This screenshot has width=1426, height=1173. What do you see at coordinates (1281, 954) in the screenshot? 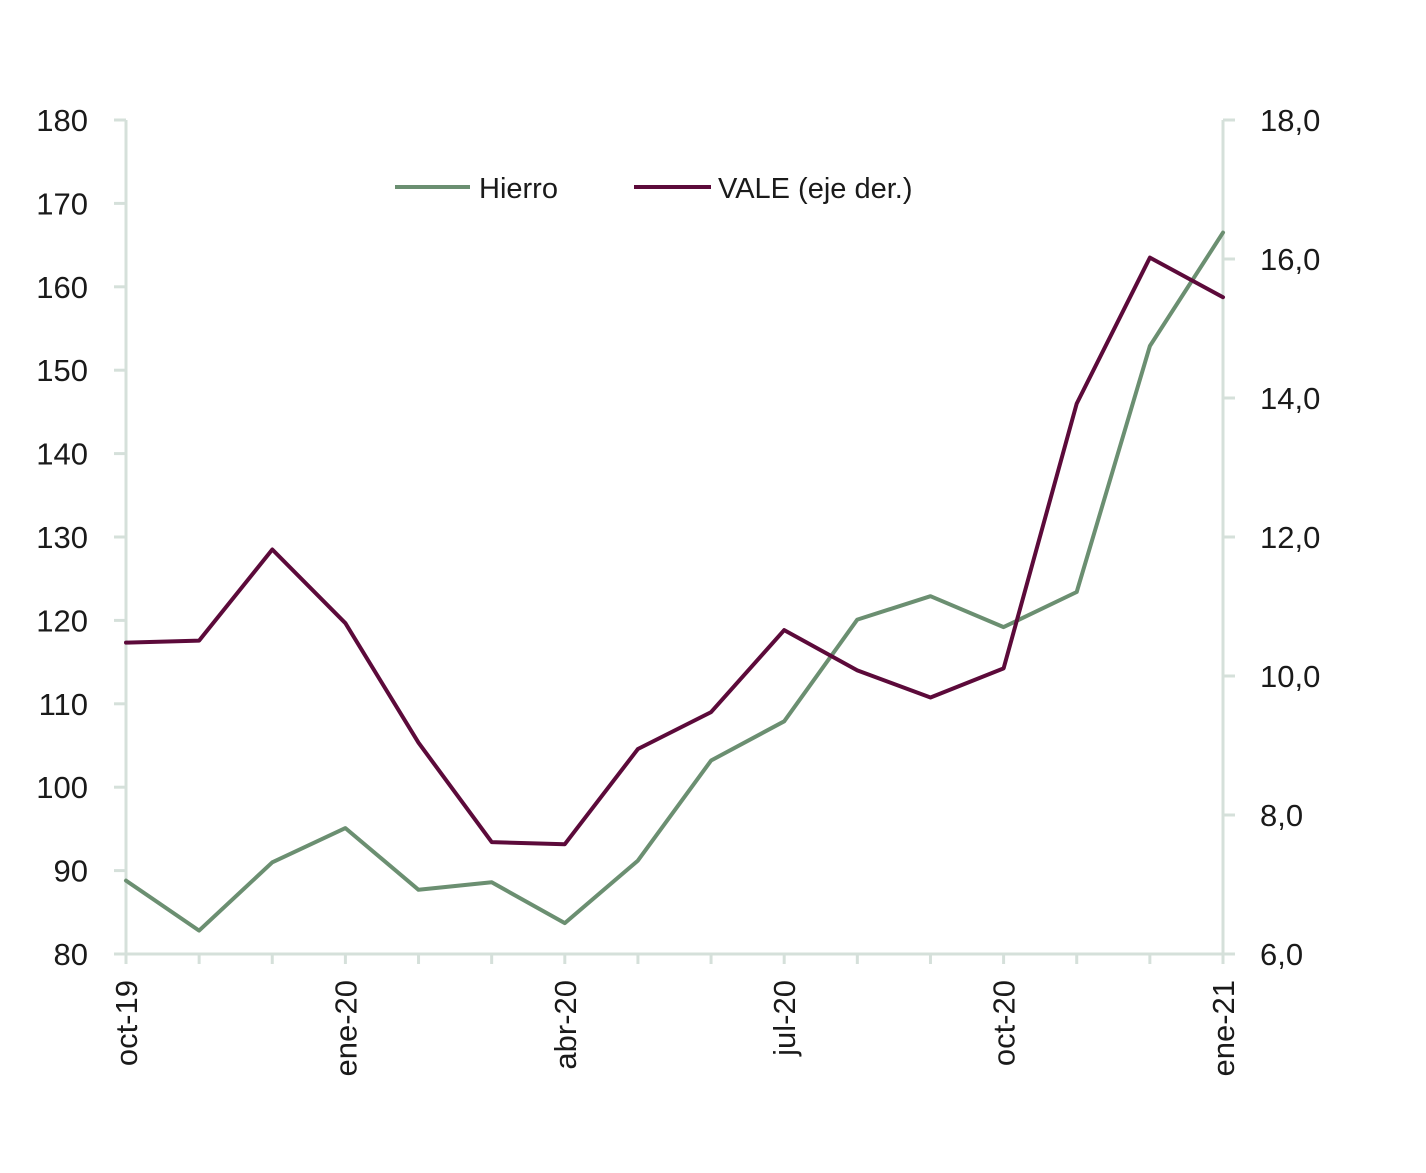
I see `y-right-tick-label: 6,0` at bounding box center [1281, 954].